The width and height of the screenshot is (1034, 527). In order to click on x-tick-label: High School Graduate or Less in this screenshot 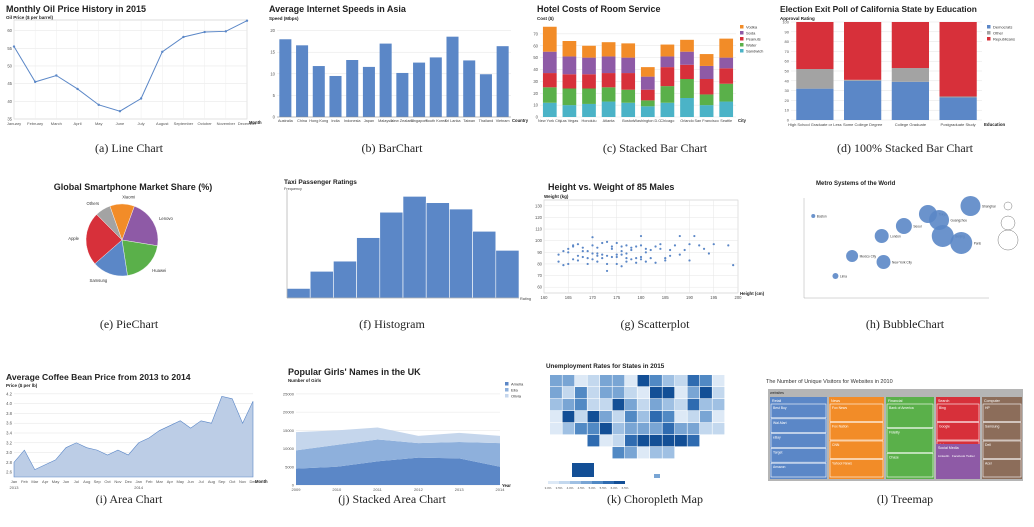, I will do `click(815, 124)`.